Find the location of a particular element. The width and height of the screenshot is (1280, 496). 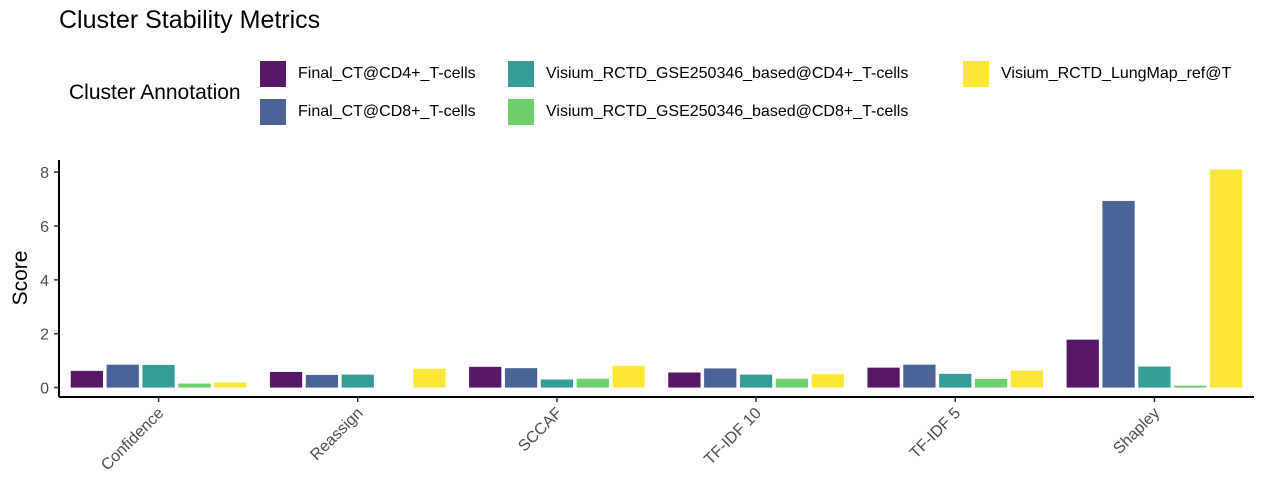

legend-title: Cluster Annotation is located at coordinates (155, 92).